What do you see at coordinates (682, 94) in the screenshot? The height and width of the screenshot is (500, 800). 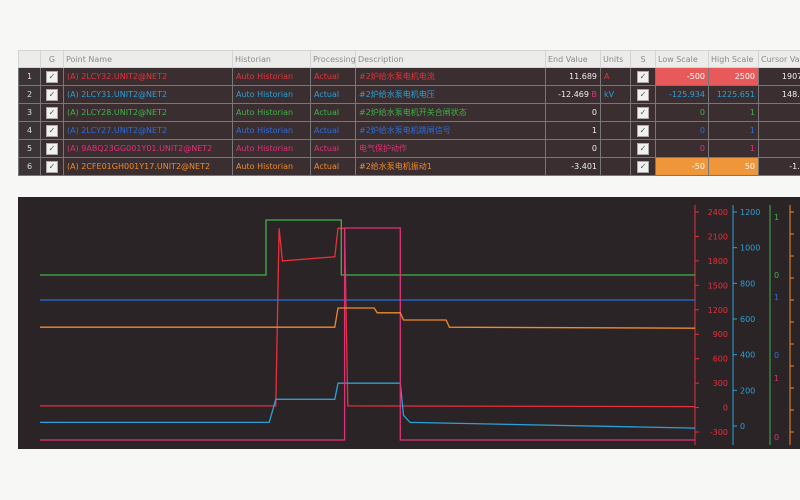 I see `low-scale: -125.934` at bounding box center [682, 94].